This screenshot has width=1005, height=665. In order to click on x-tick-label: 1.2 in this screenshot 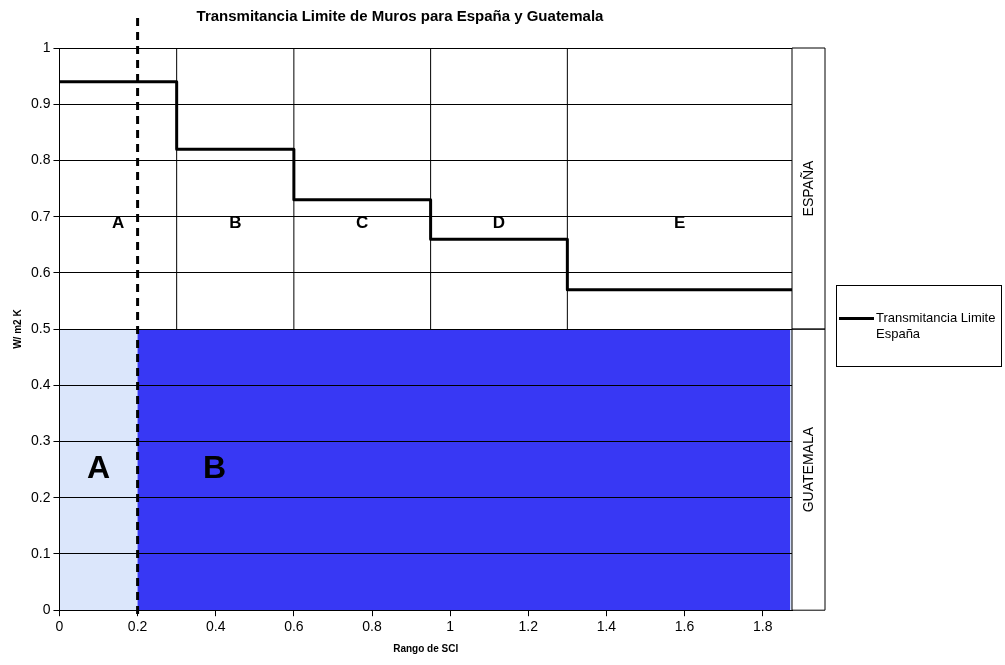, I will do `click(528, 626)`.